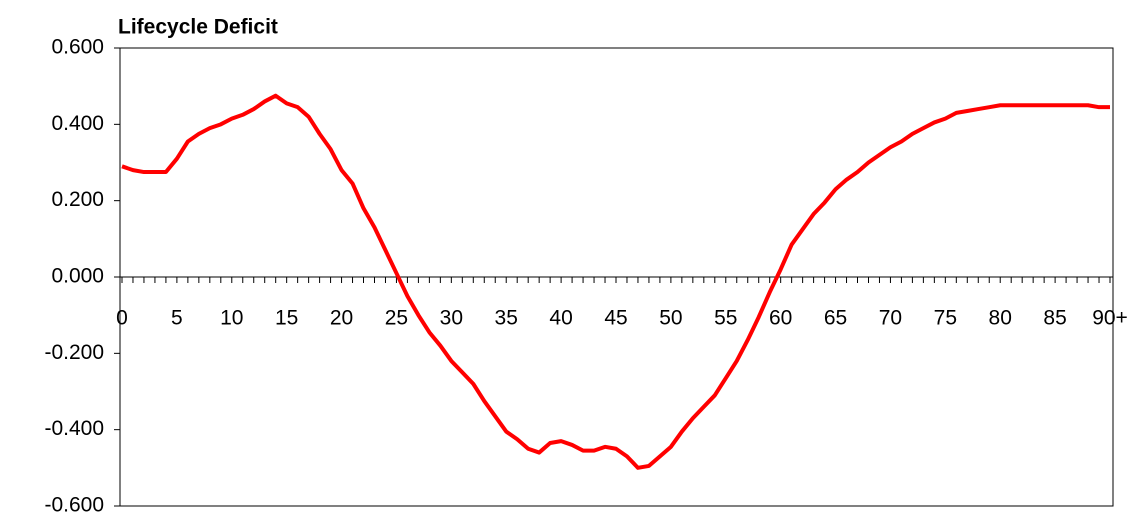 This screenshot has height=521, width=1143. Describe the element at coordinates (74, 505) in the screenshot. I see `y-tick-label: -0.600` at that location.